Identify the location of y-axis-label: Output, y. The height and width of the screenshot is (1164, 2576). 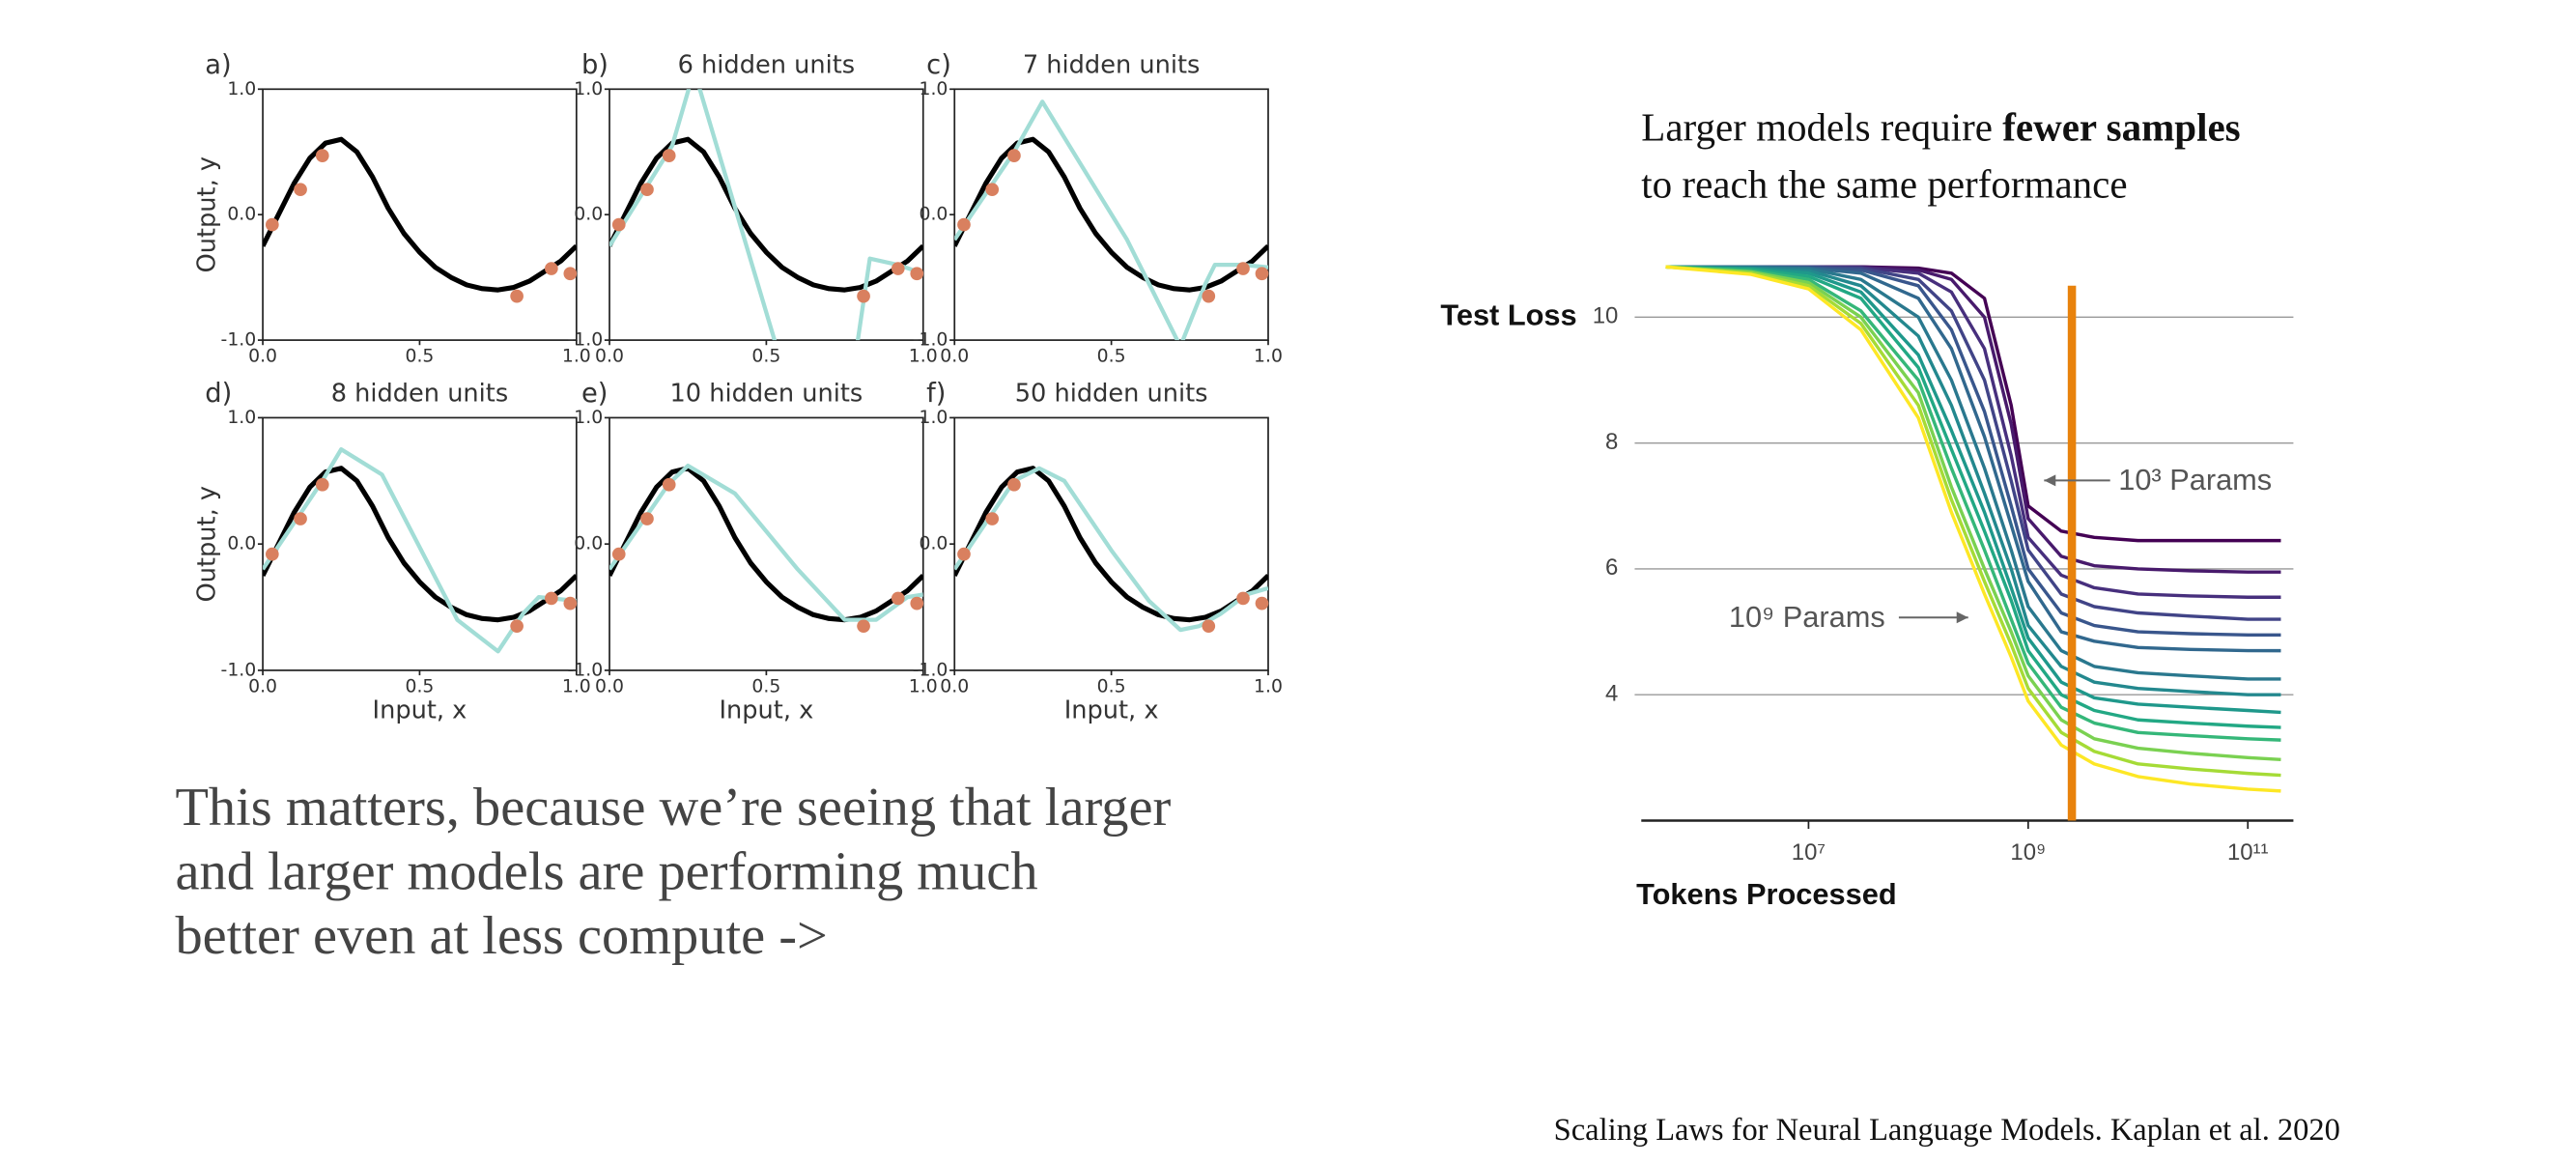
(207, 544).